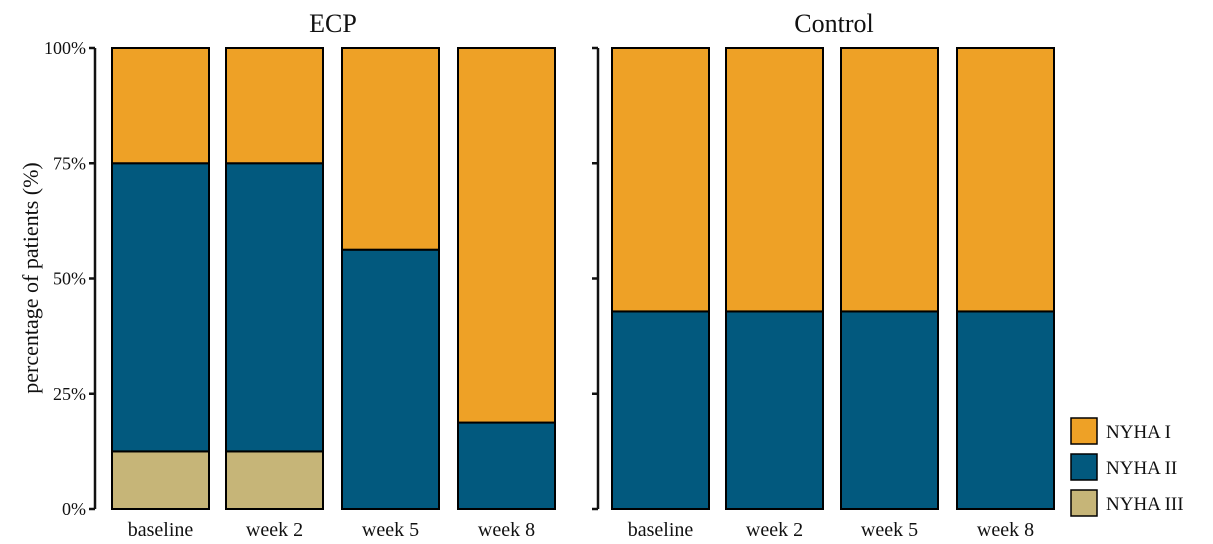  I want to click on y-tick-label: 75%, so click(69, 163).